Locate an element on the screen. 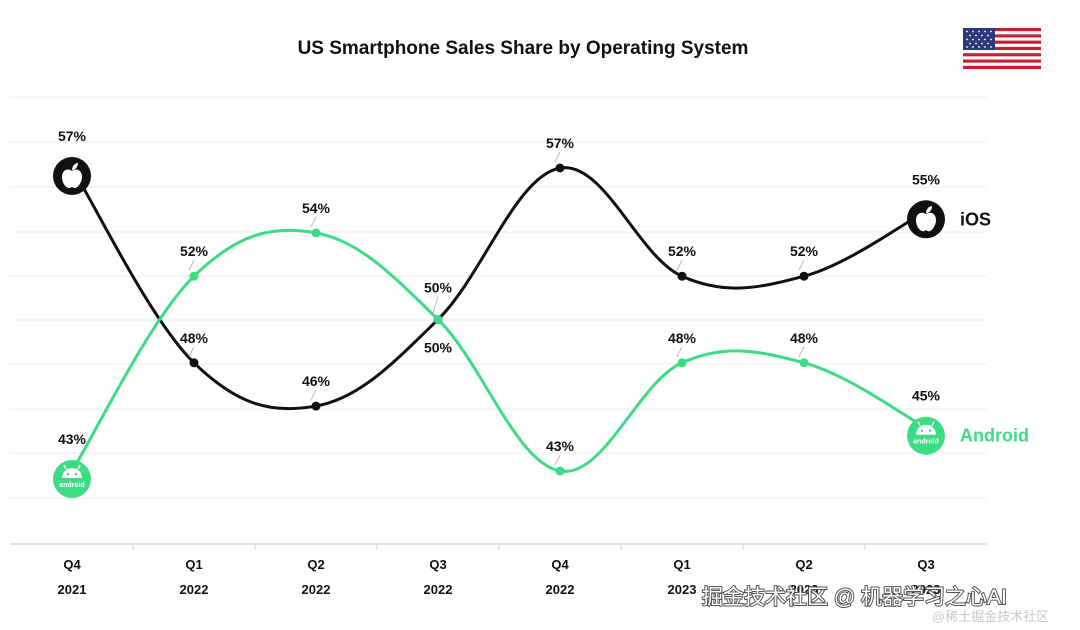  android-data-label: 50% is located at coordinates (438, 288).